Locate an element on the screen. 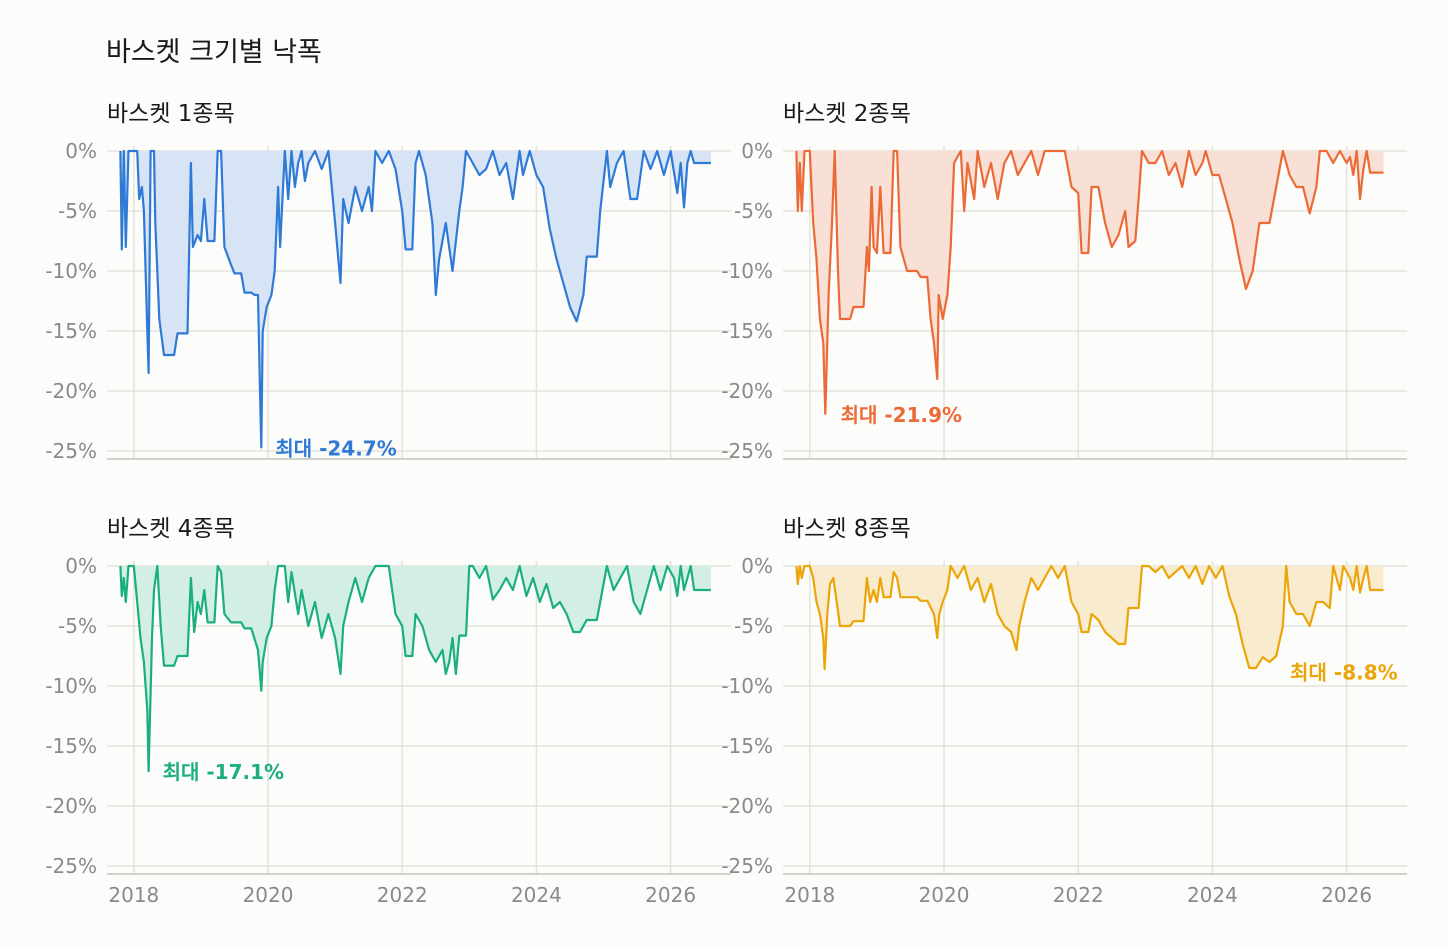 Image resolution: width=1448 pixels, height=948 pixels. max-drawdown-label-1: 최대 -24.7% is located at coordinates (335, 448).